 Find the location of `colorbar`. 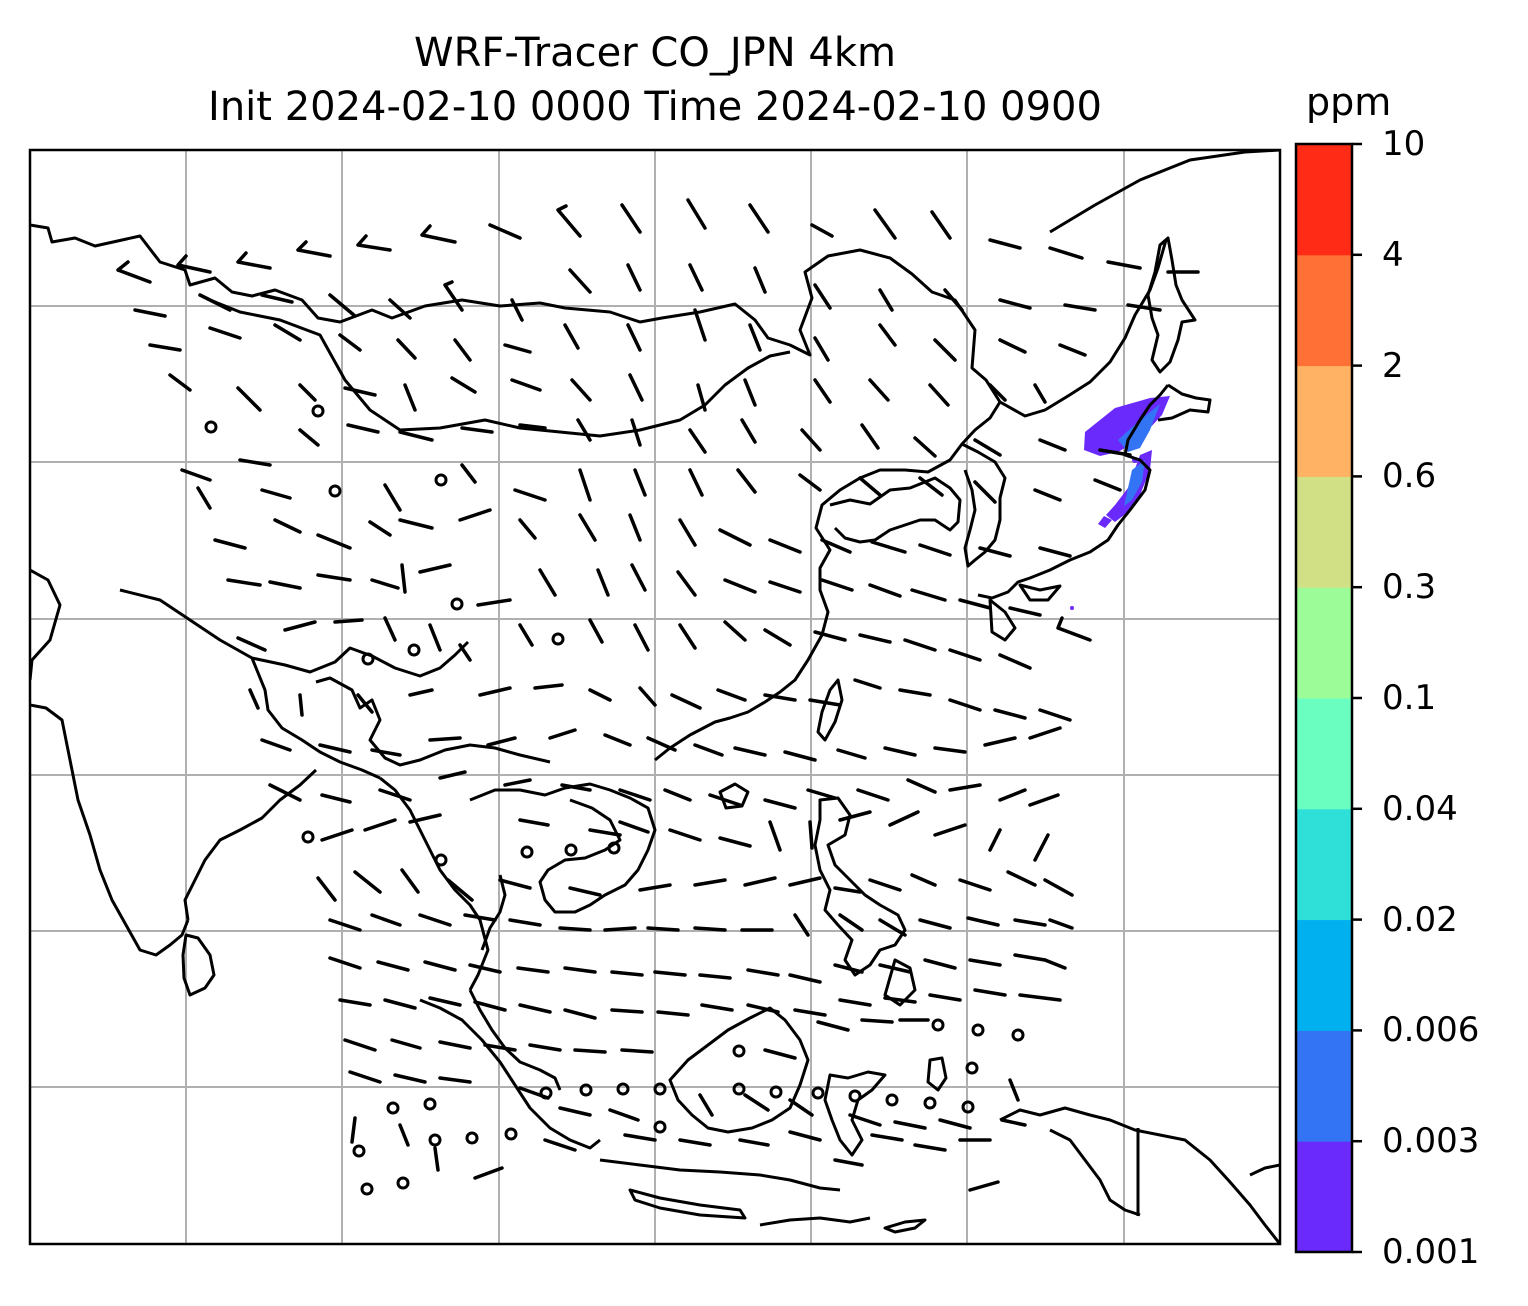

colorbar is located at coordinates (1329, 698).